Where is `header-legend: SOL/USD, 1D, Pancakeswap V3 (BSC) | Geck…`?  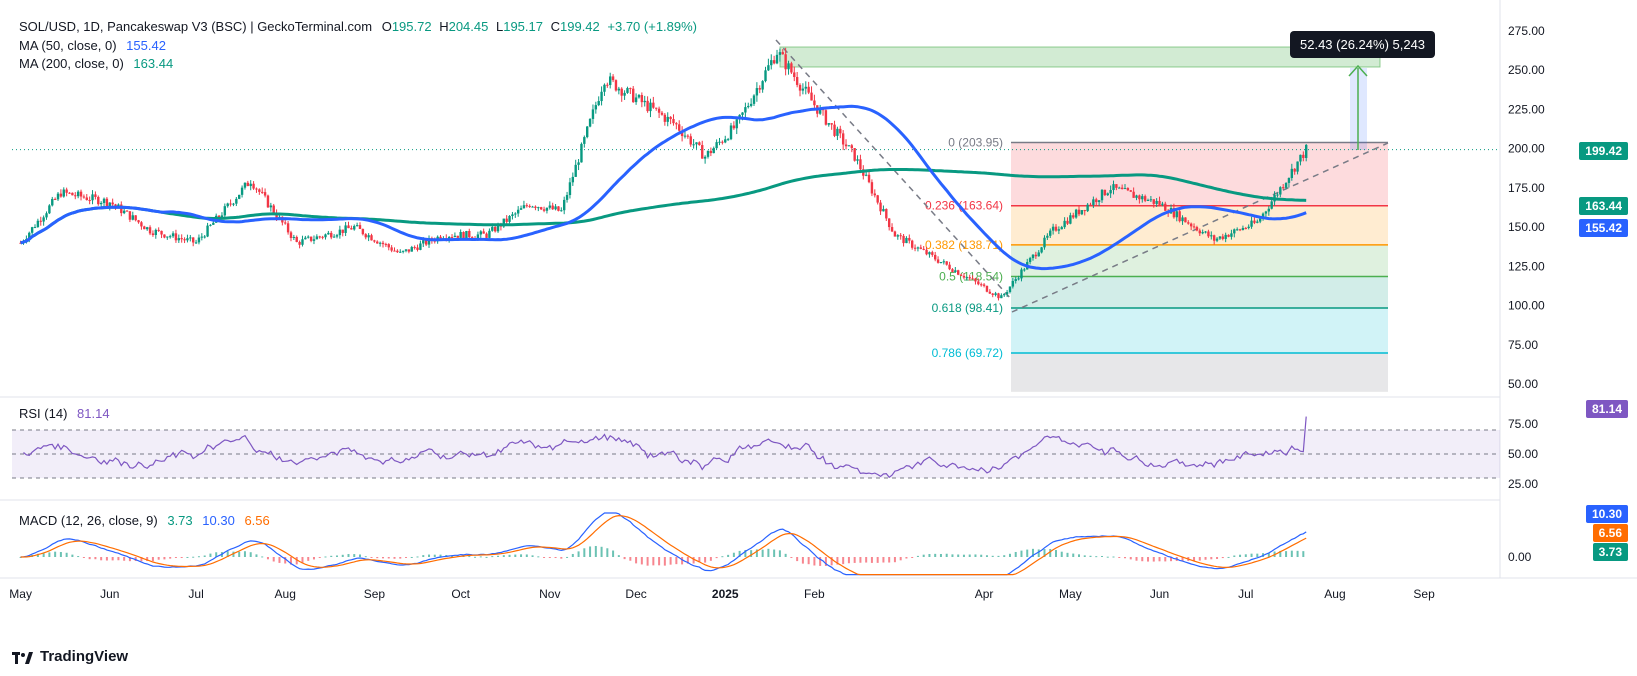
header-legend: SOL/USD, 1D, Pancakeswap V3 (BSC) | Geck… is located at coordinates (358, 26).